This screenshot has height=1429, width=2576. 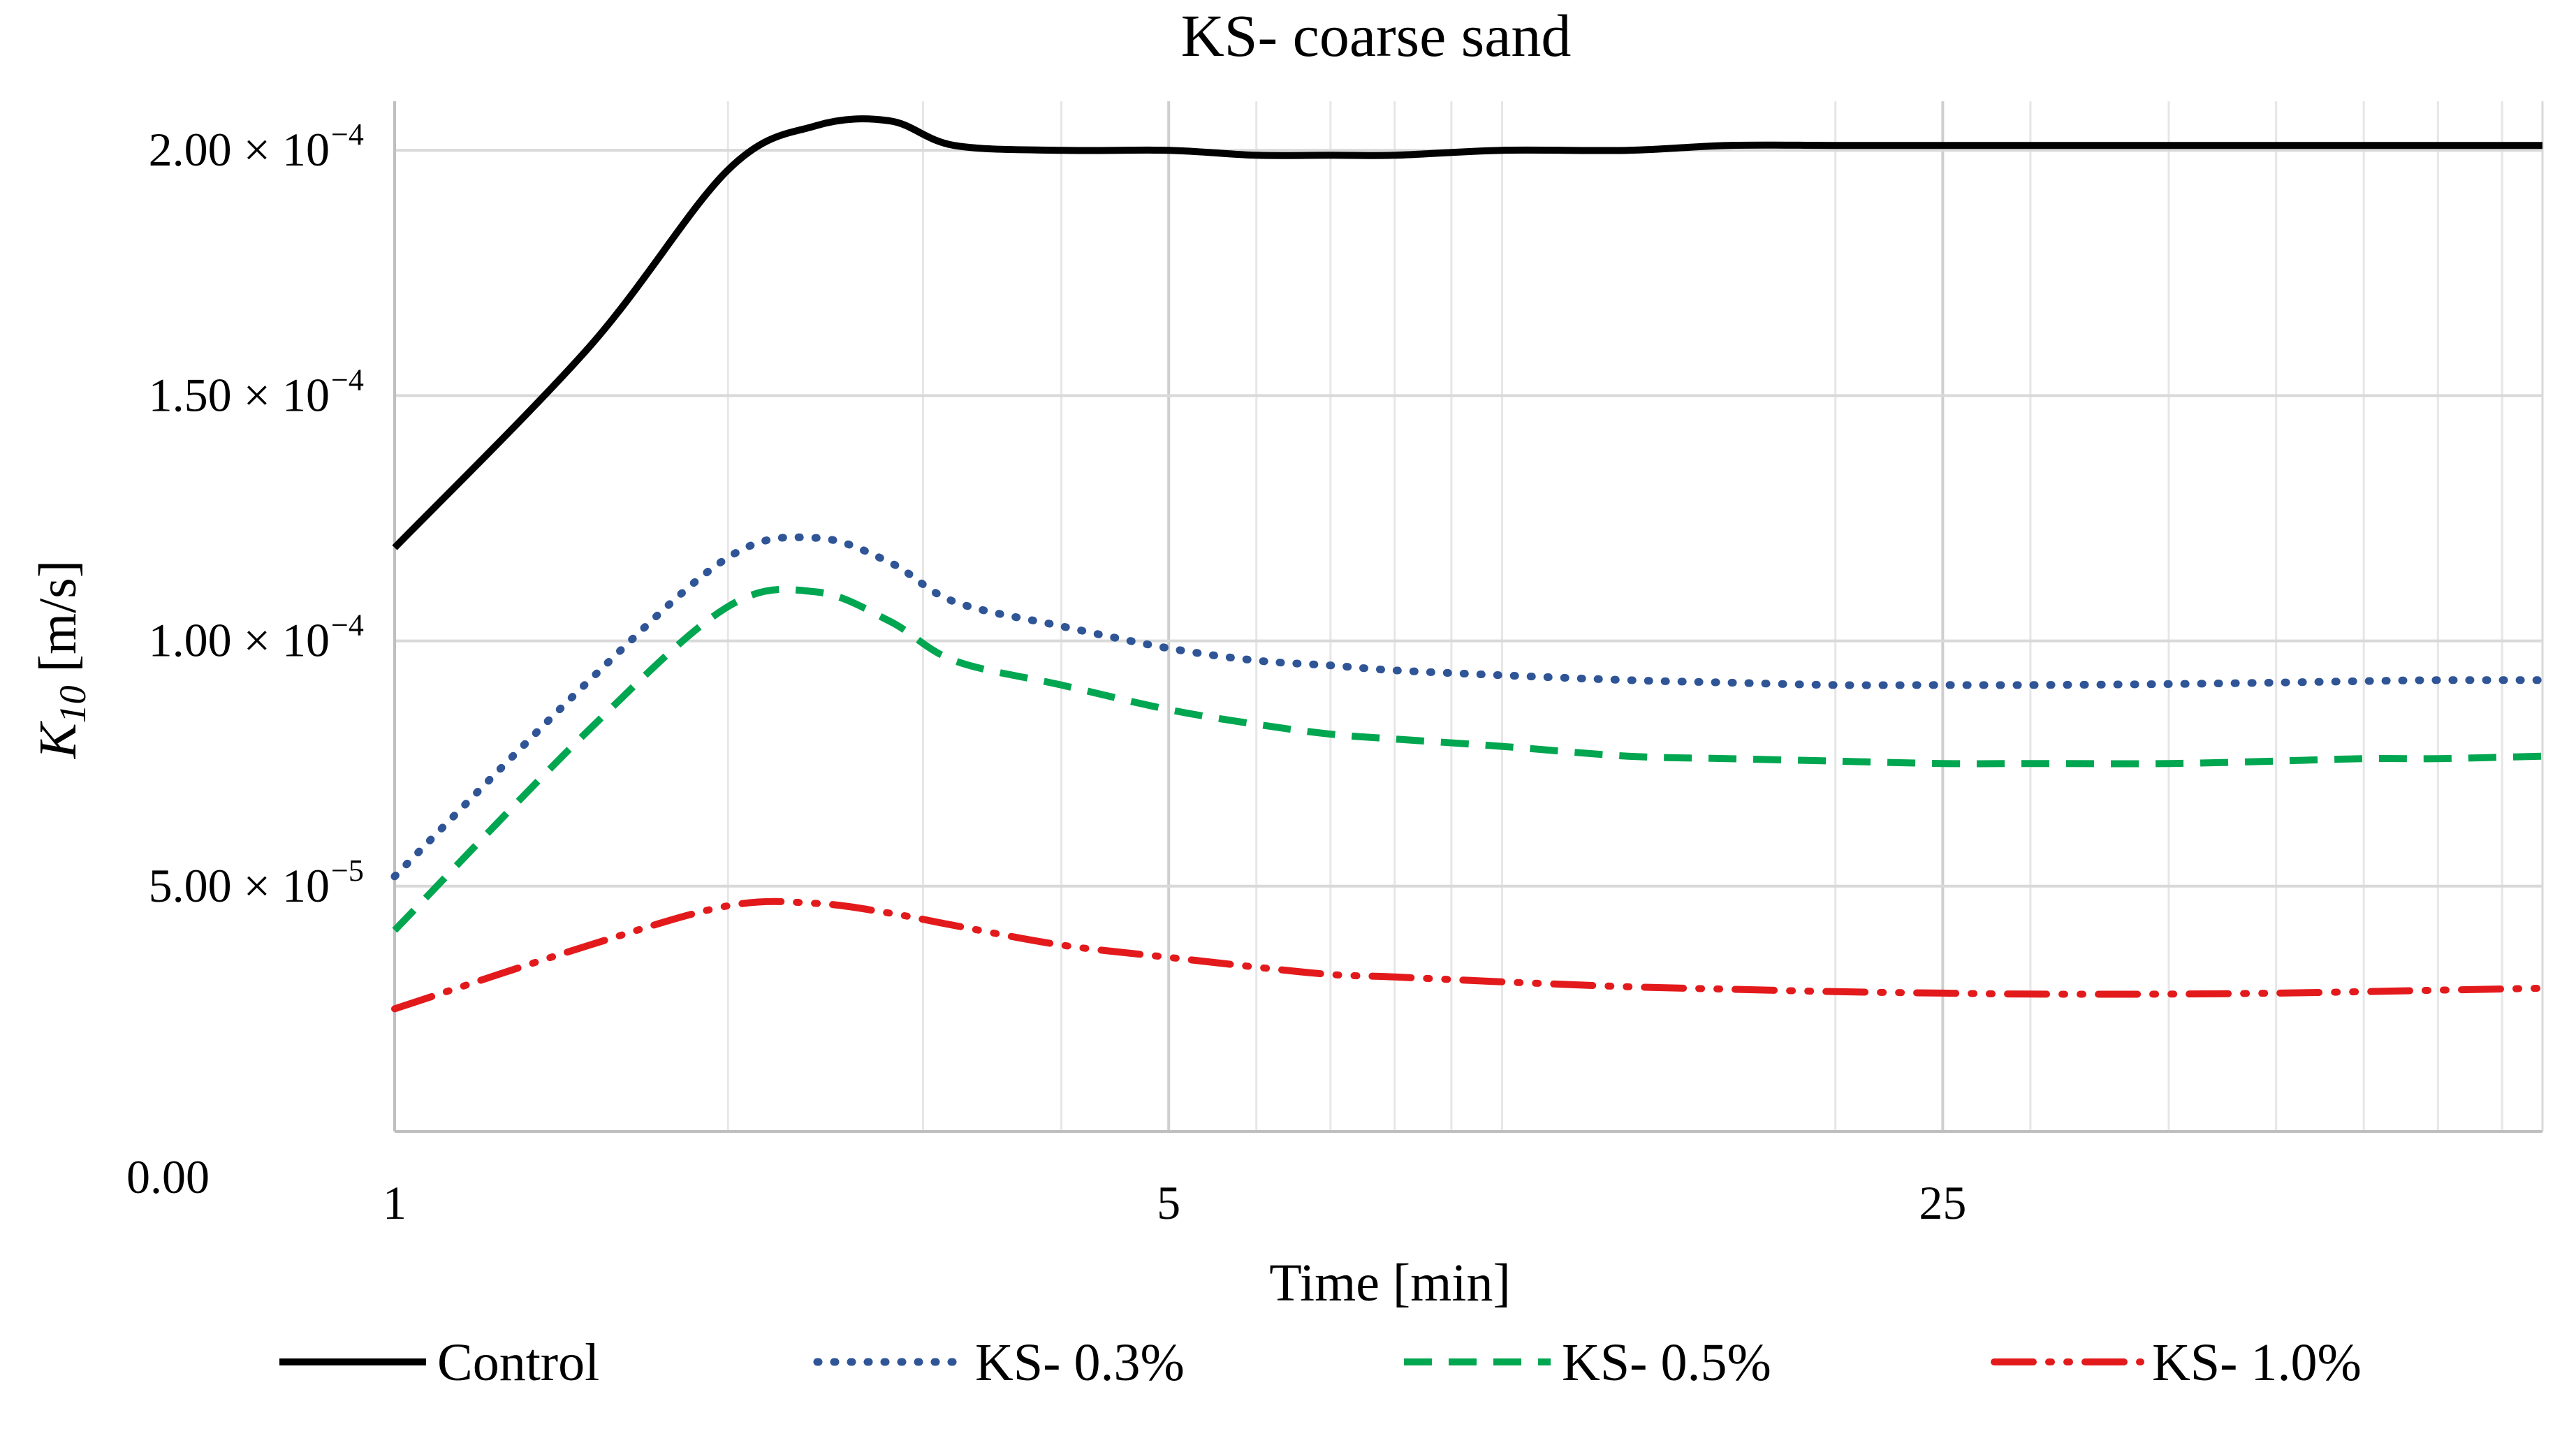 I want to click on y-tick-label-2: 1.00 × 10, so click(x=240, y=640).